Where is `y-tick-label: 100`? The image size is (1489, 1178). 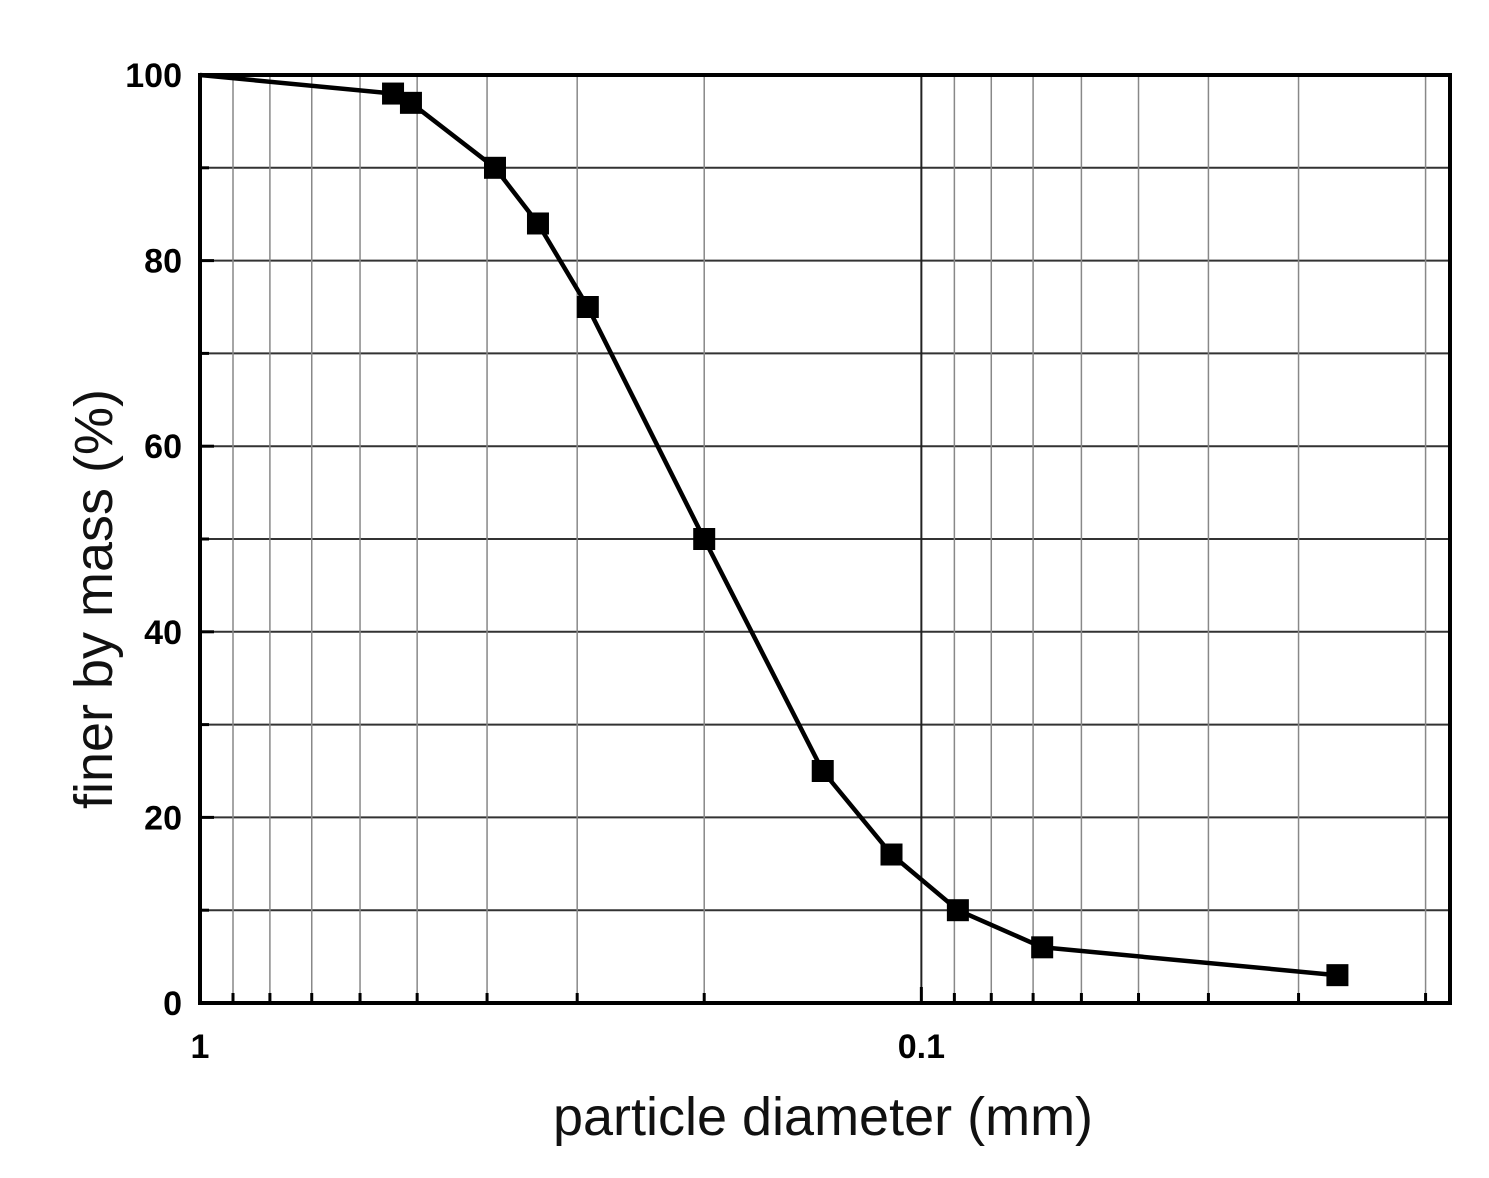 y-tick-label: 100 is located at coordinates (153, 76).